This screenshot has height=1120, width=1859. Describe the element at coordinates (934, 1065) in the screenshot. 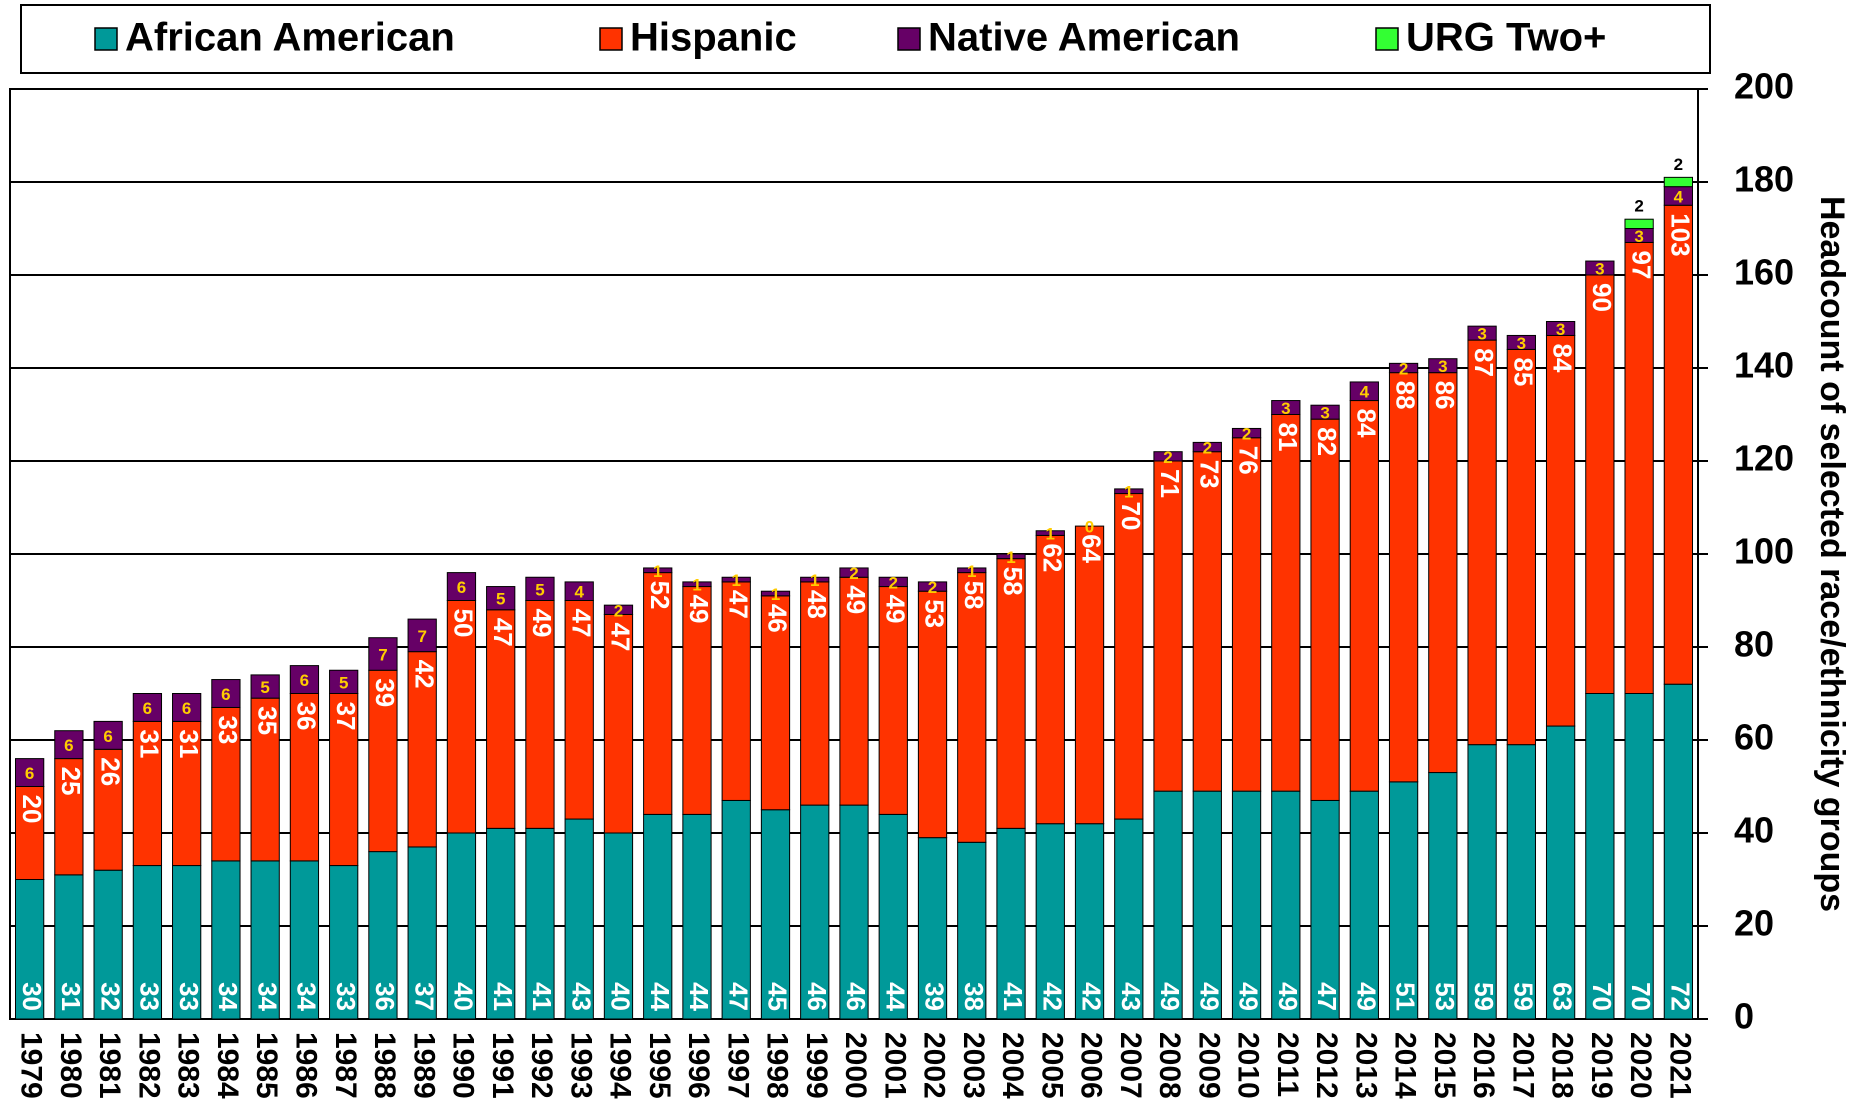

I see `x-tick-label: 2002` at that location.